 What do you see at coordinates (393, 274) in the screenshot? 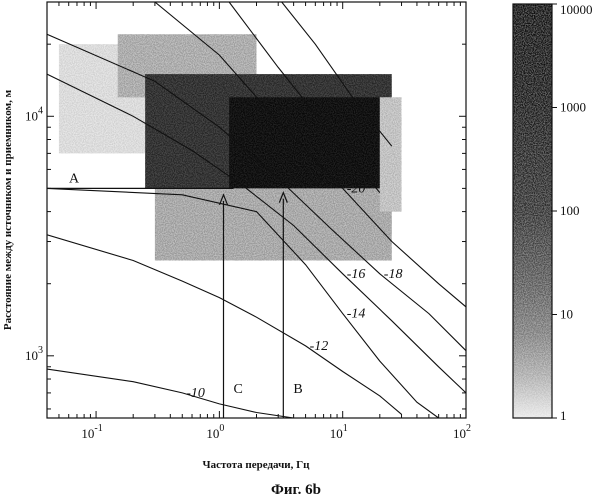
I see `contour-label-minus-18: -18` at bounding box center [393, 274].